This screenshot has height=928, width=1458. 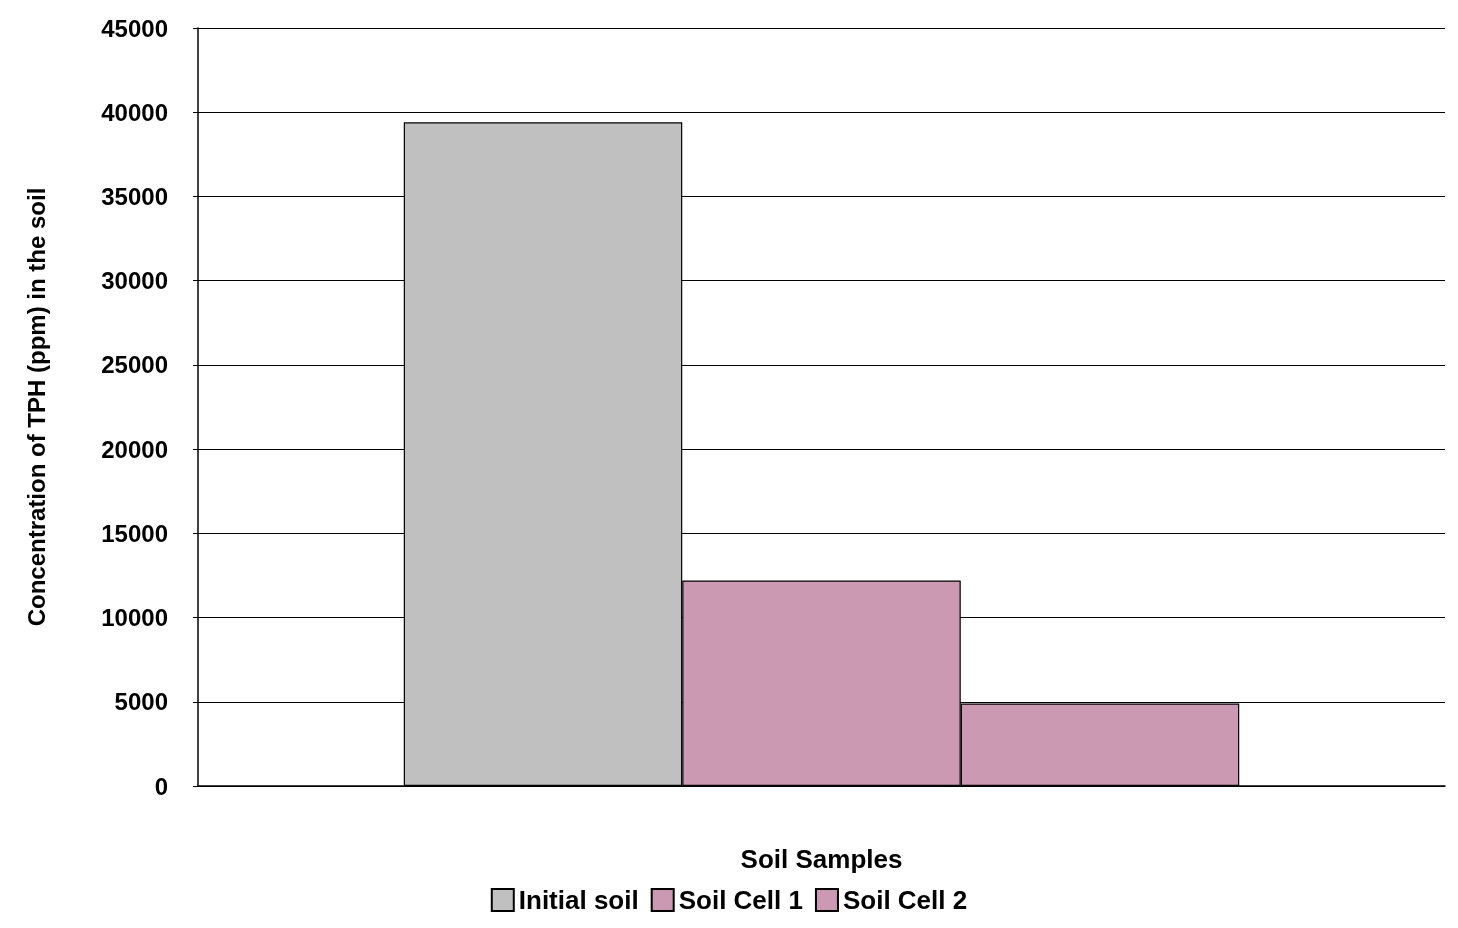 I want to click on y-tick-label: 10000, so click(x=134, y=618).